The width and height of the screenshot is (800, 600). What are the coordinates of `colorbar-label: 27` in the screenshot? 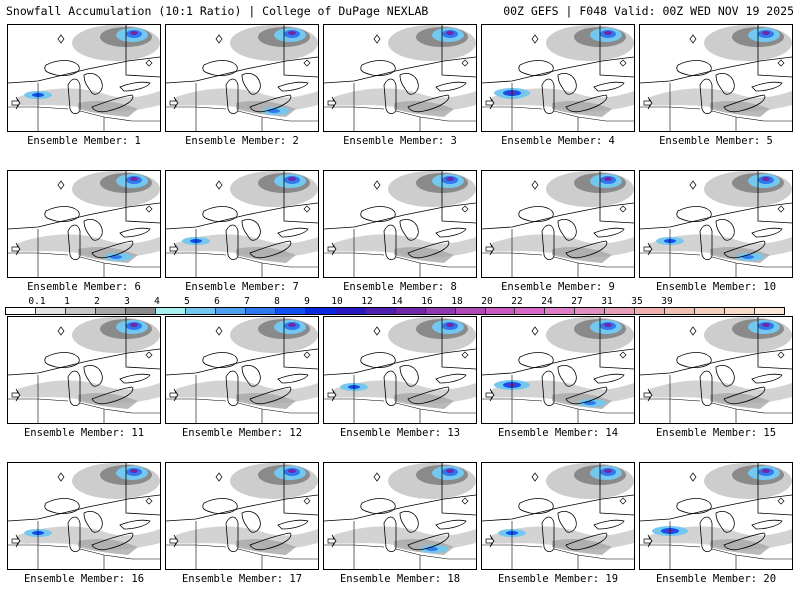 It's located at (577, 301).